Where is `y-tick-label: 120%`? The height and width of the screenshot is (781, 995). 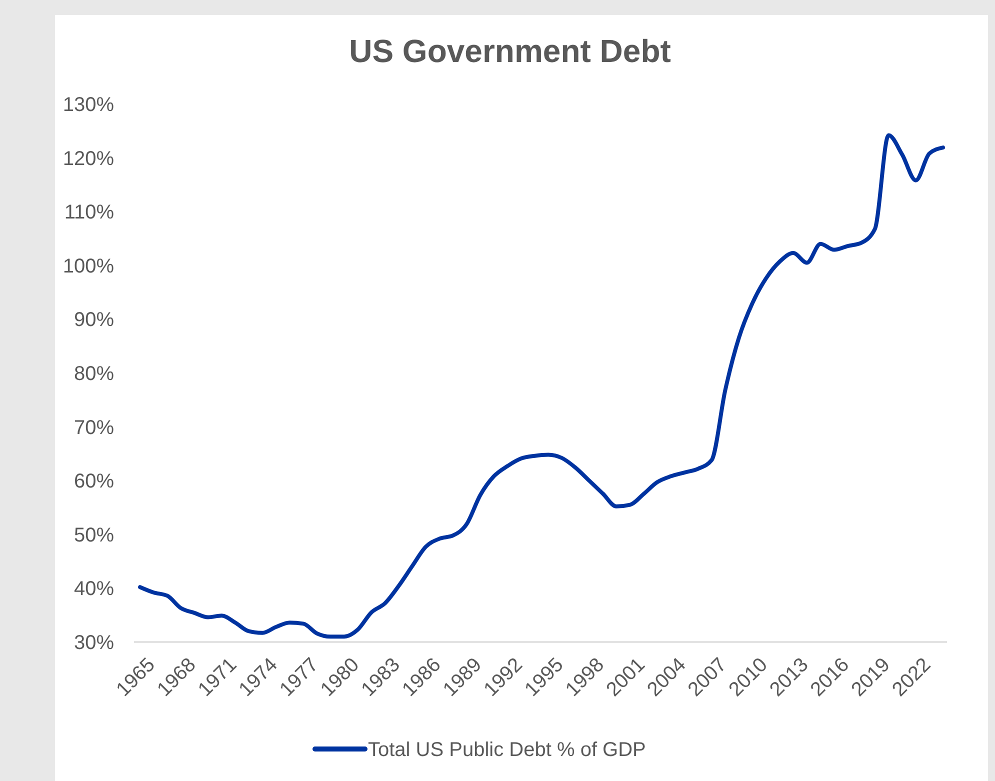 y-tick-label: 120% is located at coordinates (88, 159).